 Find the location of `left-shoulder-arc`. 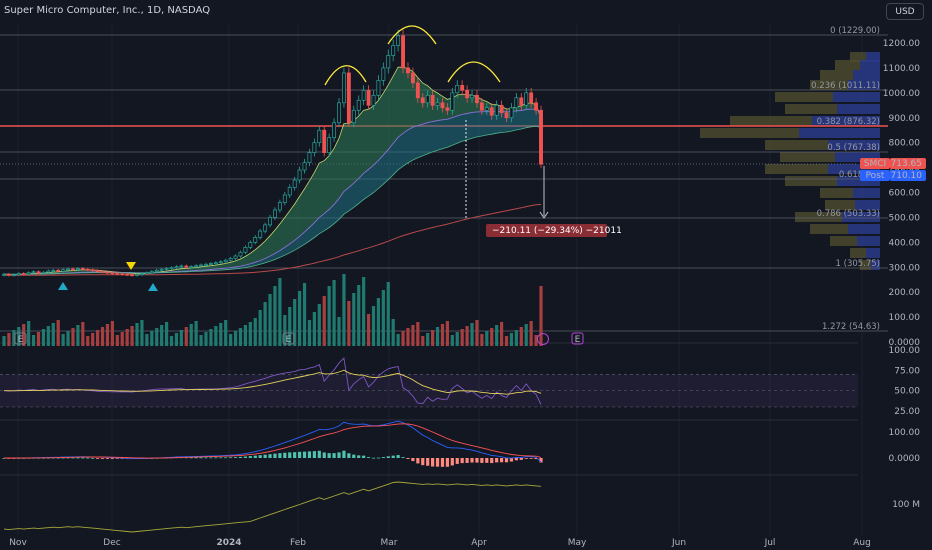

left-shoulder-arc is located at coordinates (345, 75).